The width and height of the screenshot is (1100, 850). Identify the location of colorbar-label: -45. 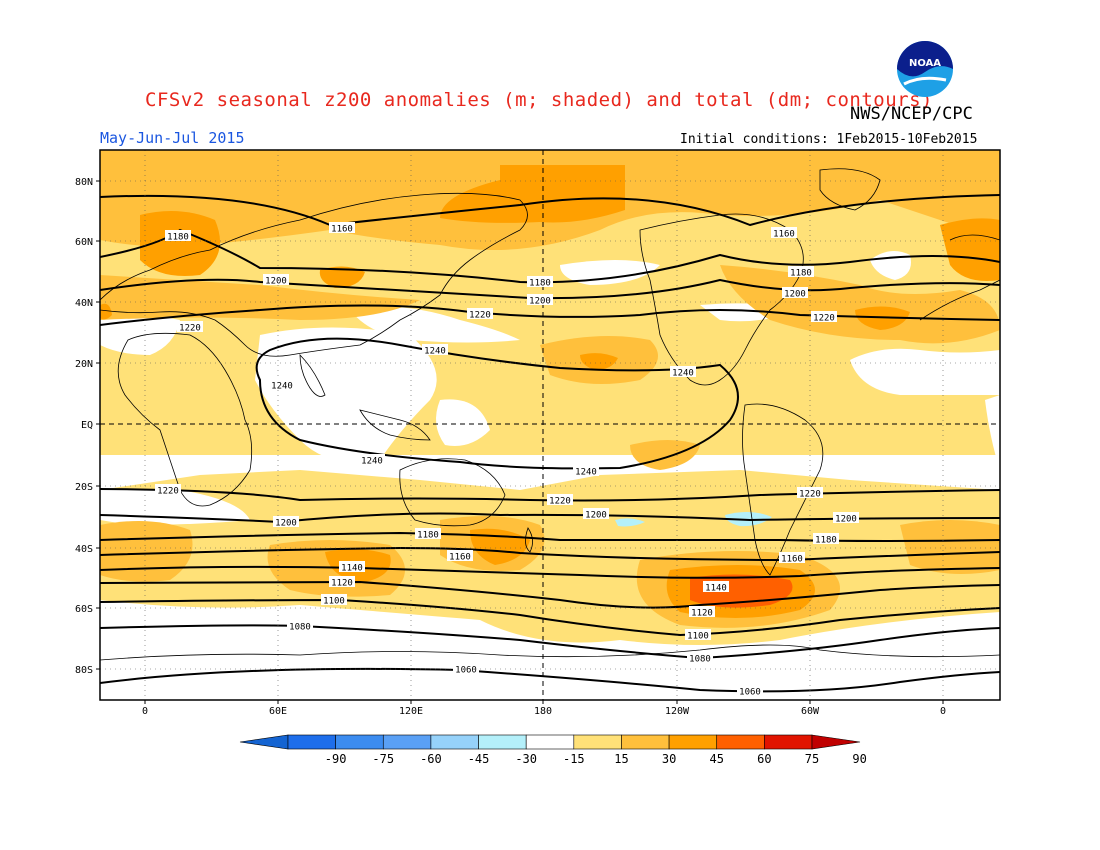
(479, 759).